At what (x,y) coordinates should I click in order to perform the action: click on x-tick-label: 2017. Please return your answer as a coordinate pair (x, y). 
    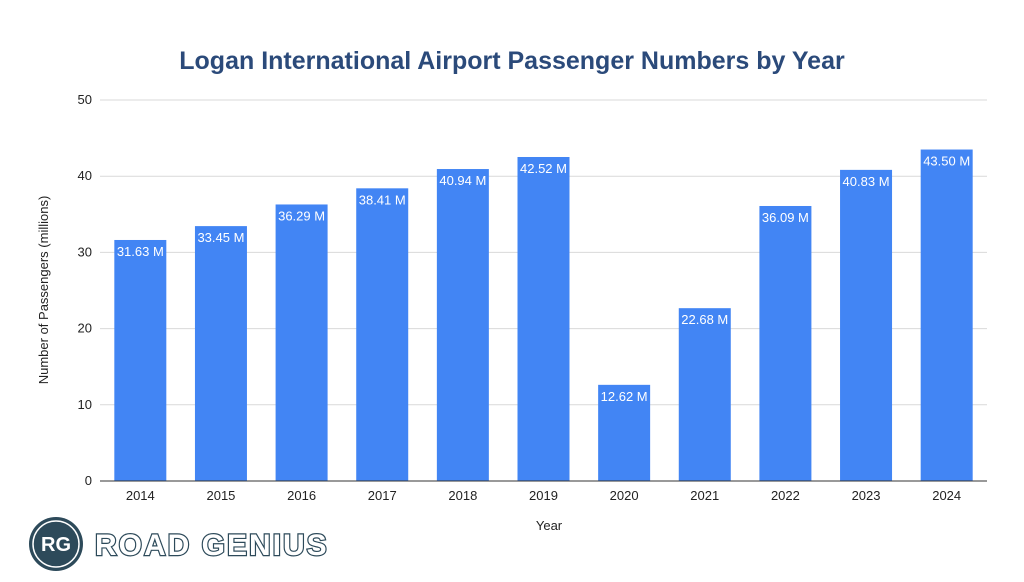
    Looking at the image, I should click on (382, 495).